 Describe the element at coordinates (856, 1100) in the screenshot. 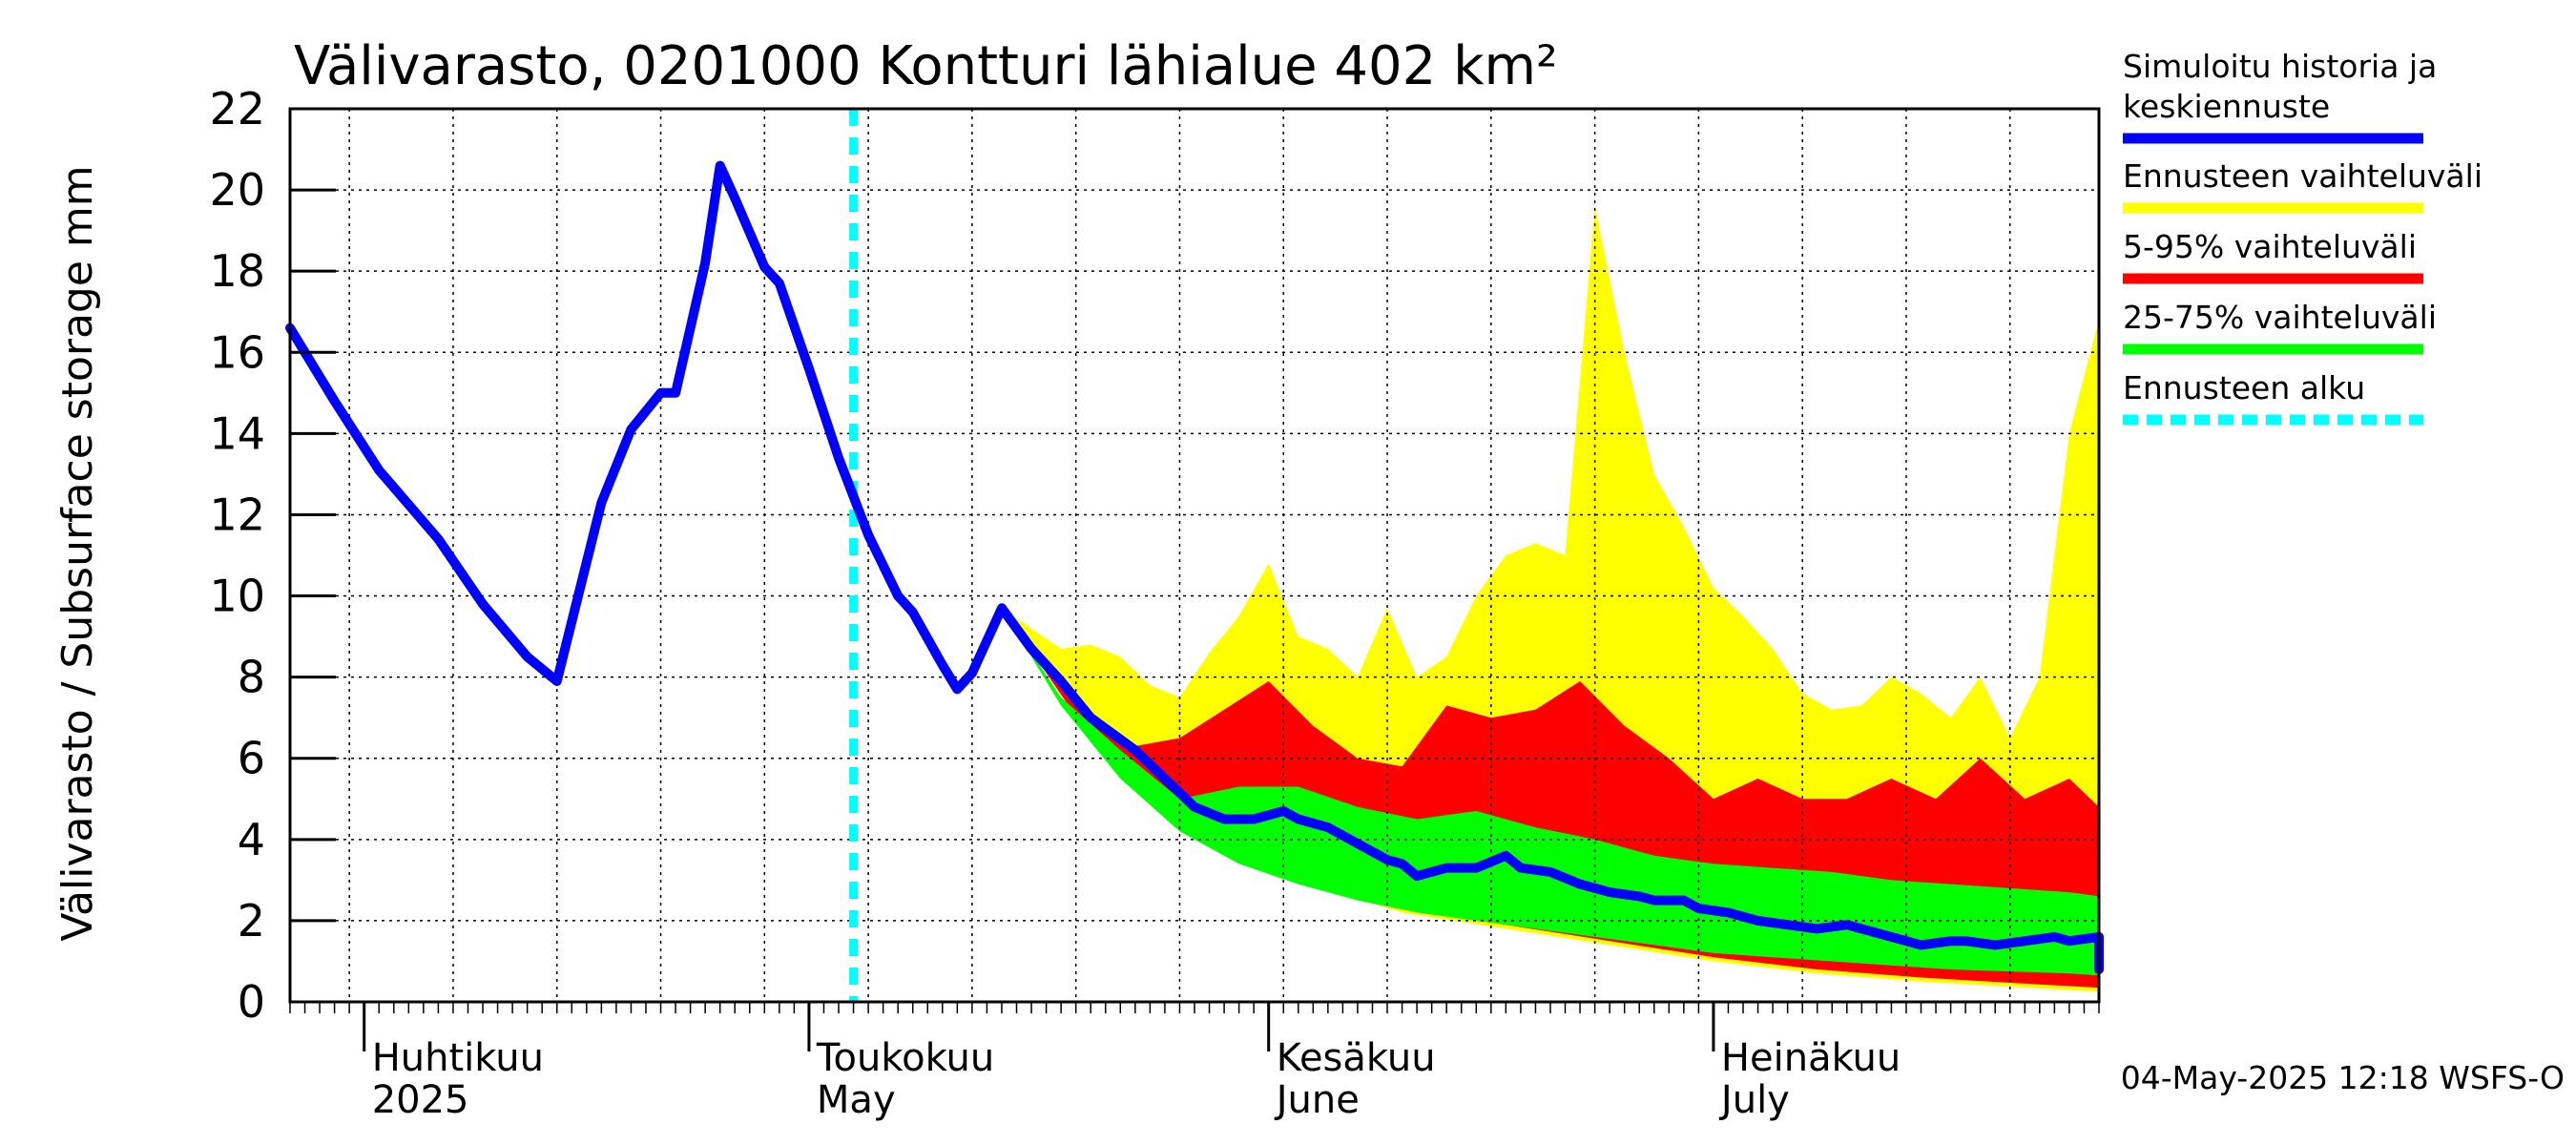

I see `x-month-label-en: May` at that location.